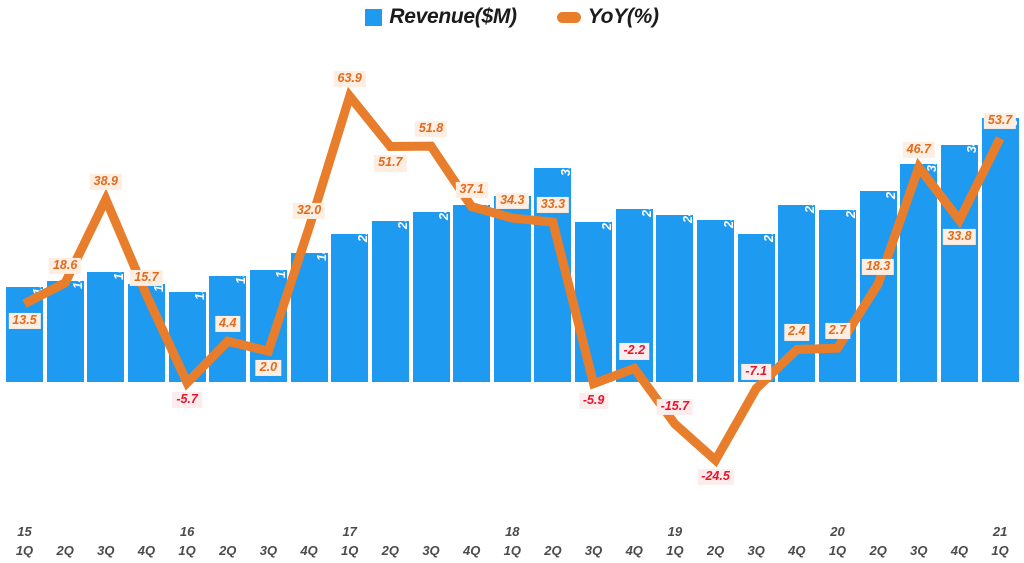 The height and width of the screenshot is (563, 1024). I want to click on yoy-point-label: 4.4, so click(228, 324).